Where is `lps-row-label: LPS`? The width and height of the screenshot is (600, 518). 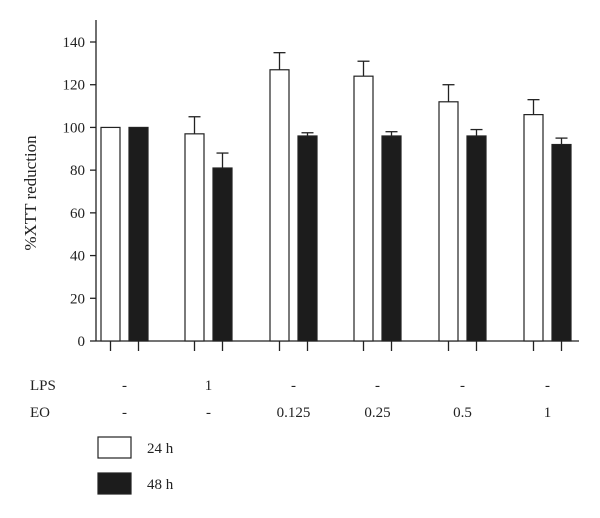 lps-row-label: LPS is located at coordinates (43, 386).